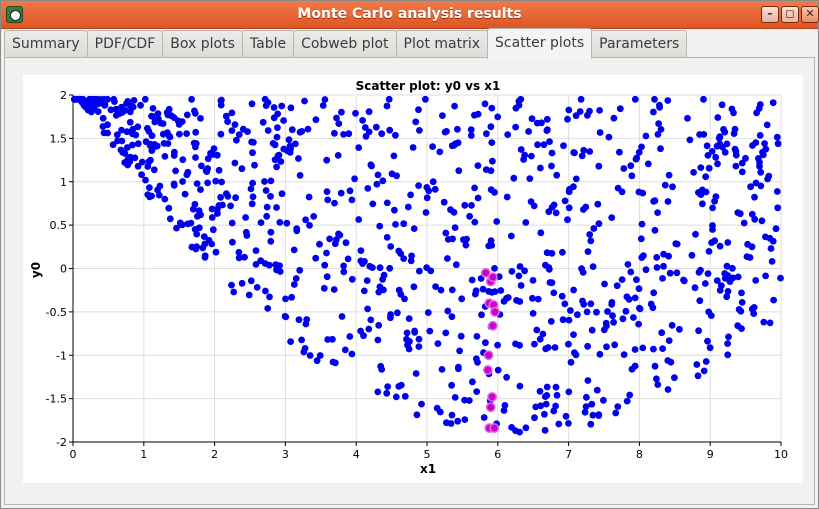 Image resolution: width=819 pixels, height=509 pixels. Describe the element at coordinates (770, 14) in the screenshot. I see `minimize-button: –` at that location.